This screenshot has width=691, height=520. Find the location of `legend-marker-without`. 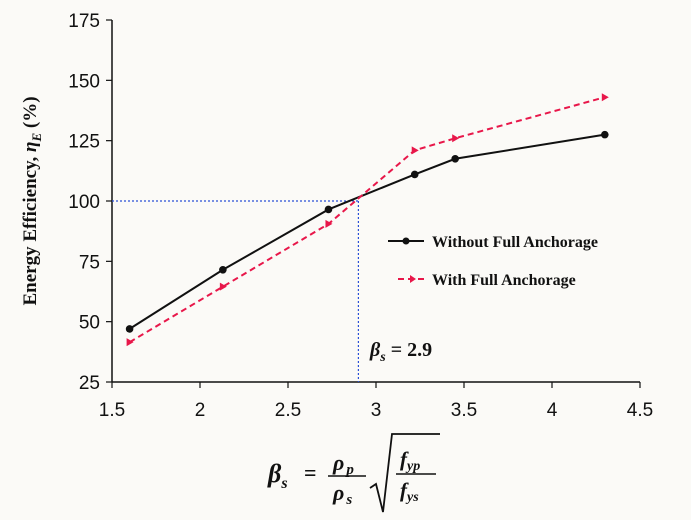

legend-marker-without is located at coordinates (406, 241).